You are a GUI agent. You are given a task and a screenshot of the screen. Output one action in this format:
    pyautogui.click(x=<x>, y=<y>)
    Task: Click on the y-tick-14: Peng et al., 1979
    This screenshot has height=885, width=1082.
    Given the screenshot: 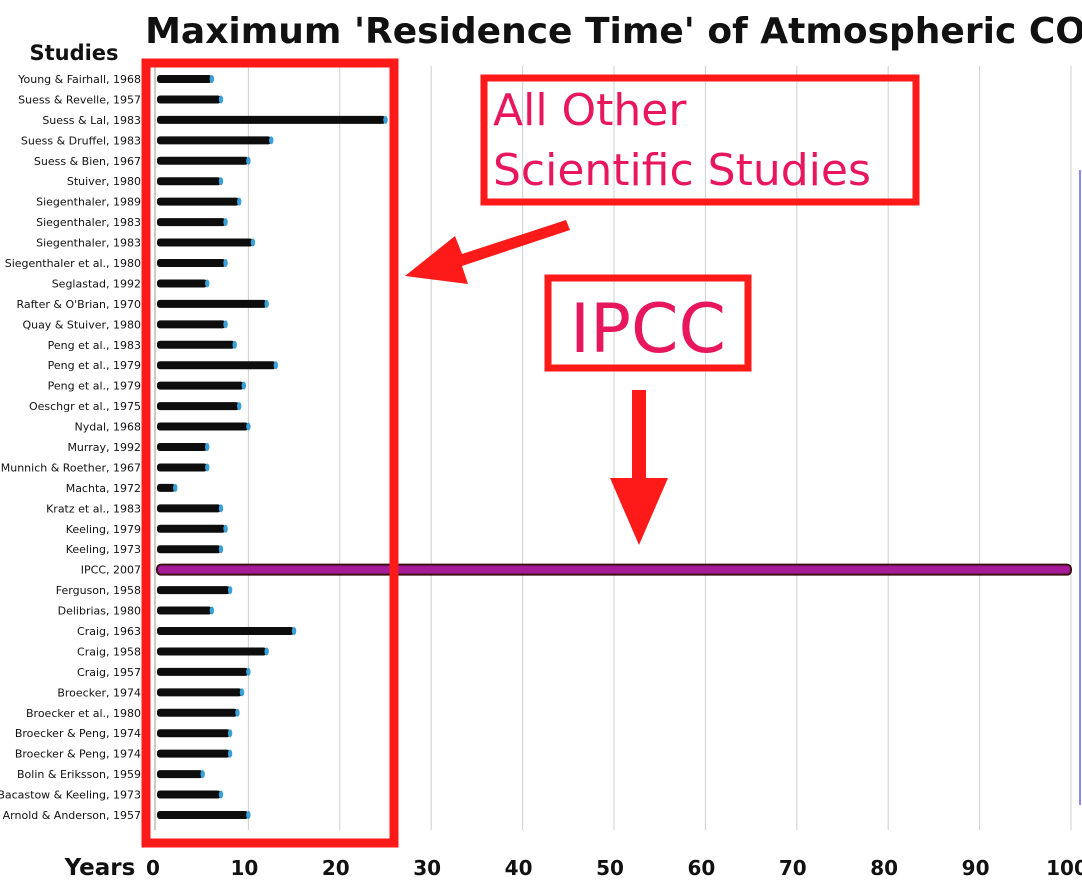 What is the action you would take?
    pyautogui.click(x=94, y=365)
    